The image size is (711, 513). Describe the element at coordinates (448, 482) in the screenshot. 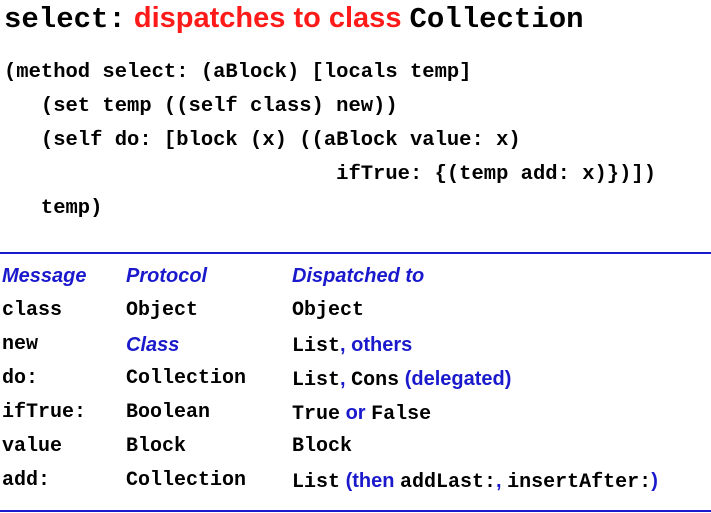

I see `dispatched-segment: addLast:` at that location.